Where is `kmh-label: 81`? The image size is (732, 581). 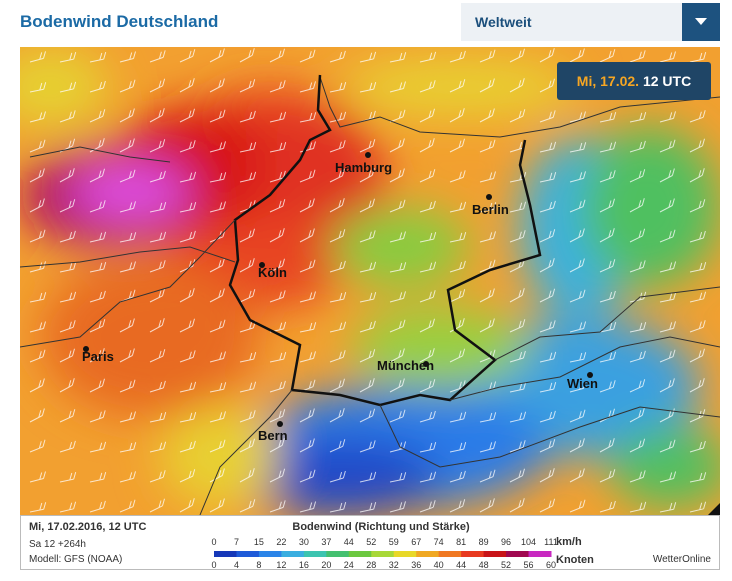 kmh-label: 81 is located at coordinates (461, 542).